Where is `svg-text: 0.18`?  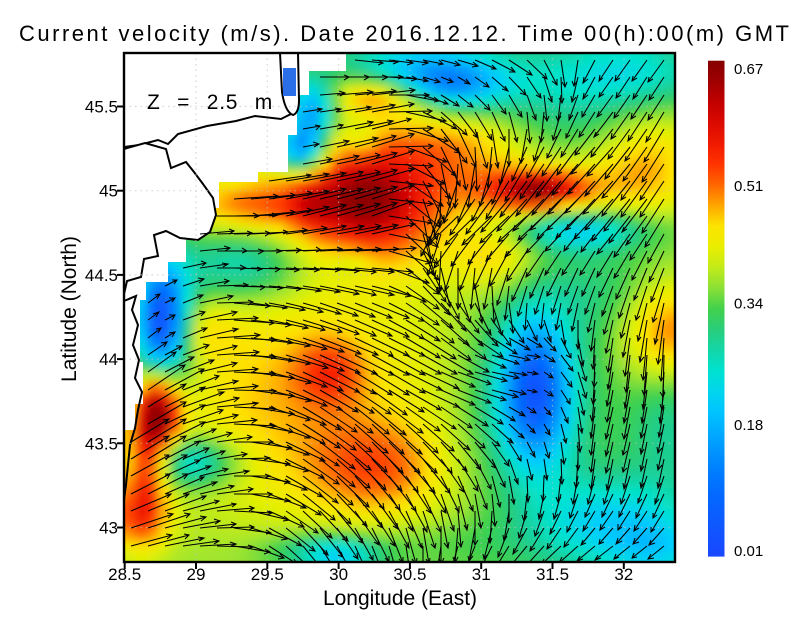
svg-text: 0.18 is located at coordinates (748, 425).